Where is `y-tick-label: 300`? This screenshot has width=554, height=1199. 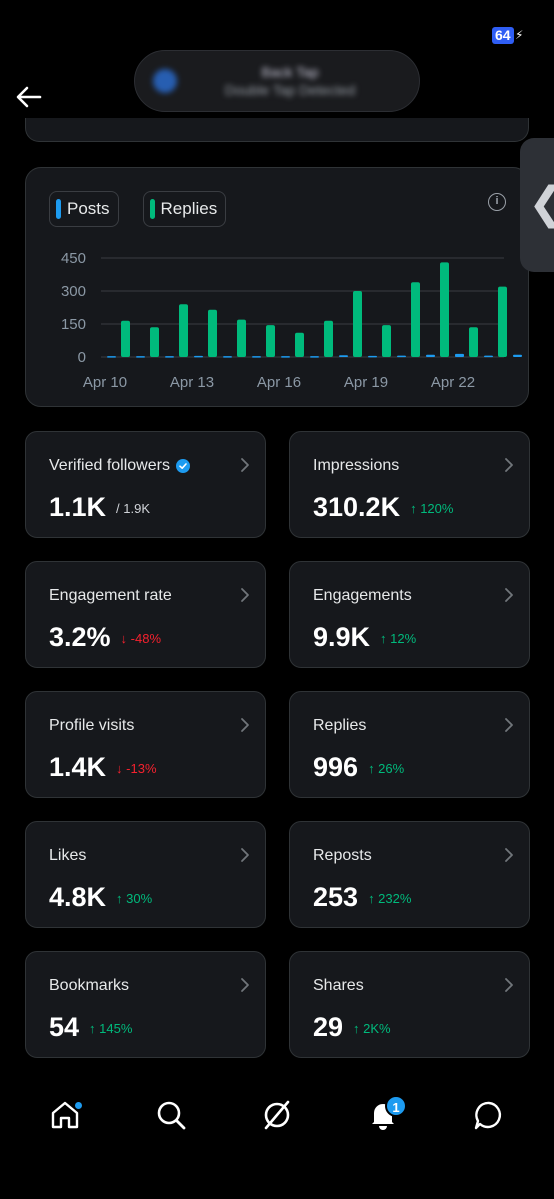
y-tick-label: 300 is located at coordinates (73, 291).